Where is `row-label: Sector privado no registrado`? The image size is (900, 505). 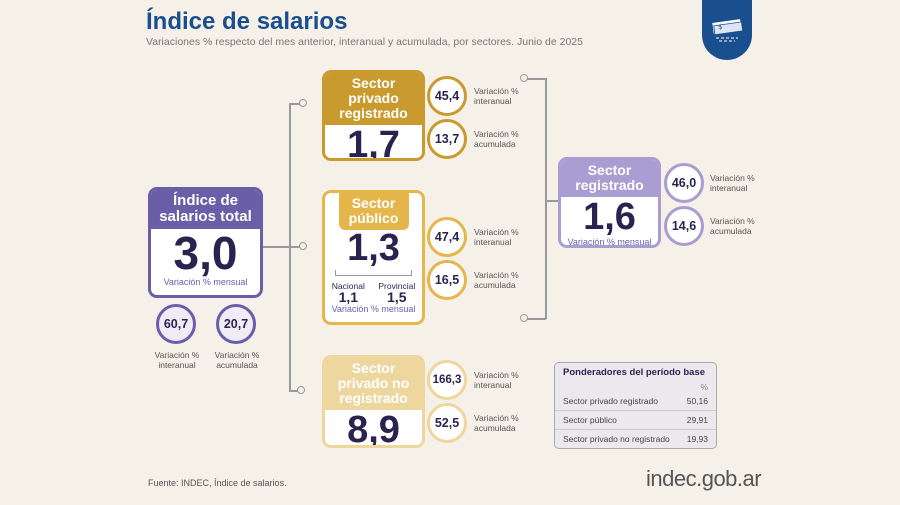
row-label: Sector privado no registrado is located at coordinates (617, 438).